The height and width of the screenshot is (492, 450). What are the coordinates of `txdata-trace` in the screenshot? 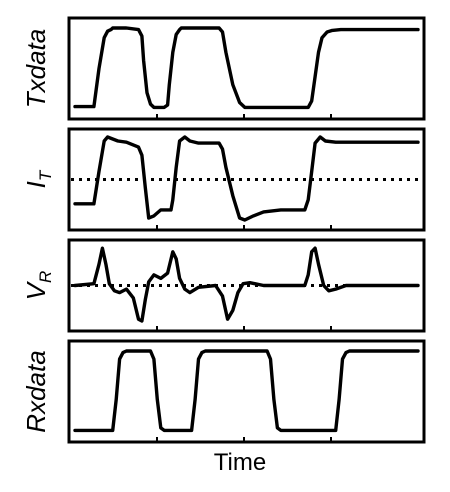 It's located at (246, 68).